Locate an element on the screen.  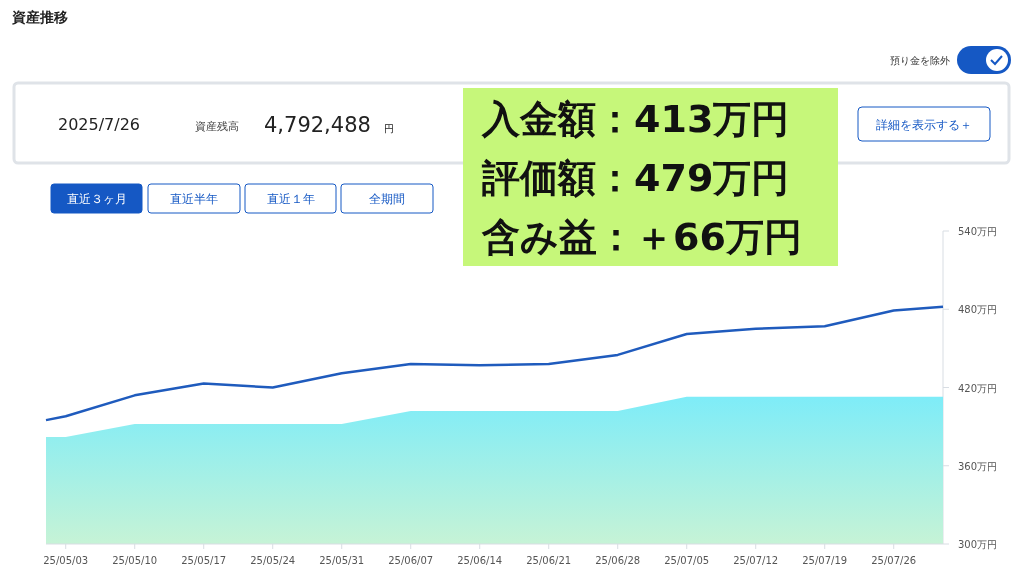
x-tick-label: 25/07/19 is located at coordinates (825, 560).